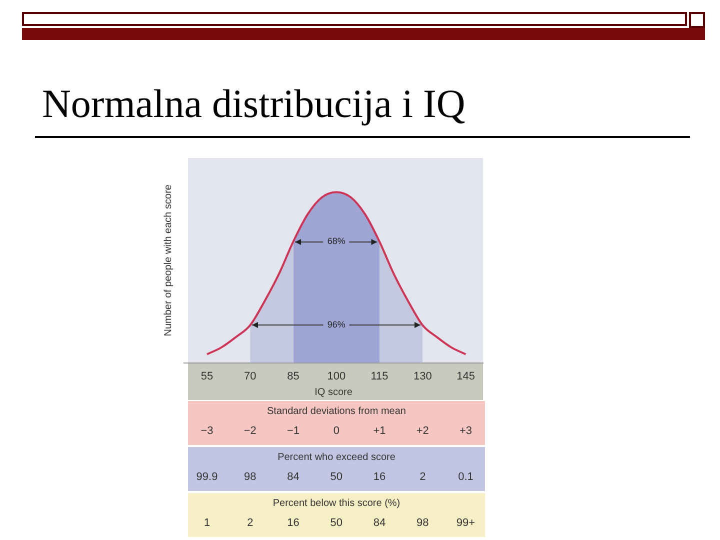  I want to click on x-tick-label: 85, so click(293, 376).